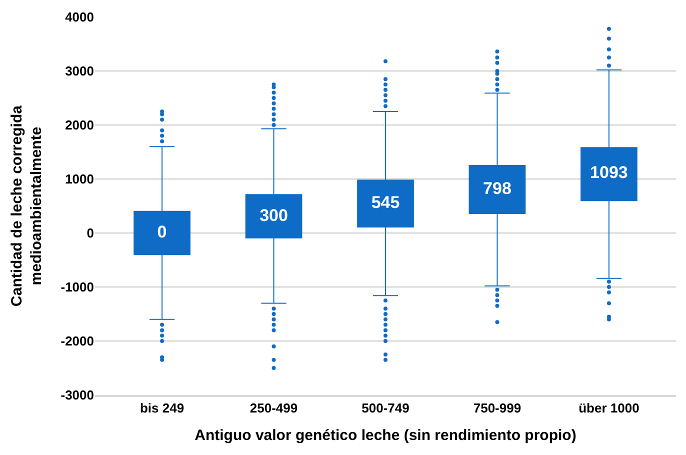  Describe the element at coordinates (386, 408) in the screenshot. I see `x-tick-label: 500-749` at that location.